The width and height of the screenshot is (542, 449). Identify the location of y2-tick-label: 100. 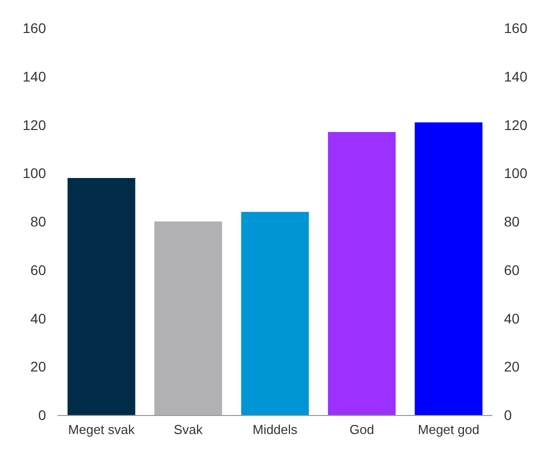
(516, 173).